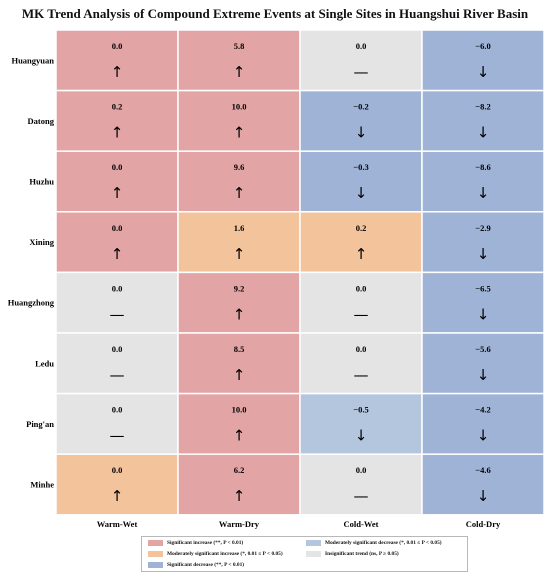  I want to click on cell-value: 0.2, so click(361, 228).